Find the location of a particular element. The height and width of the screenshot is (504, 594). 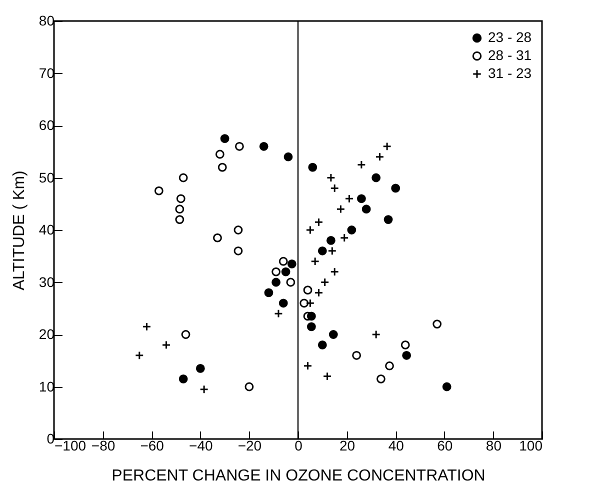

y-tick-label: 60 is located at coordinates (46, 125).